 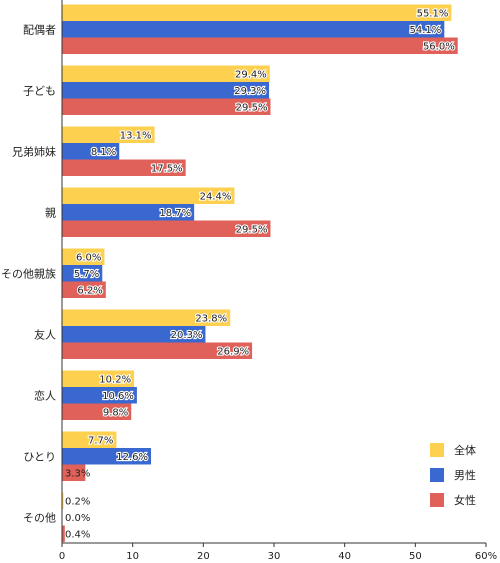 What do you see at coordinates (77, 518) in the screenshot?
I see `value-label: 0.0%` at bounding box center [77, 518].